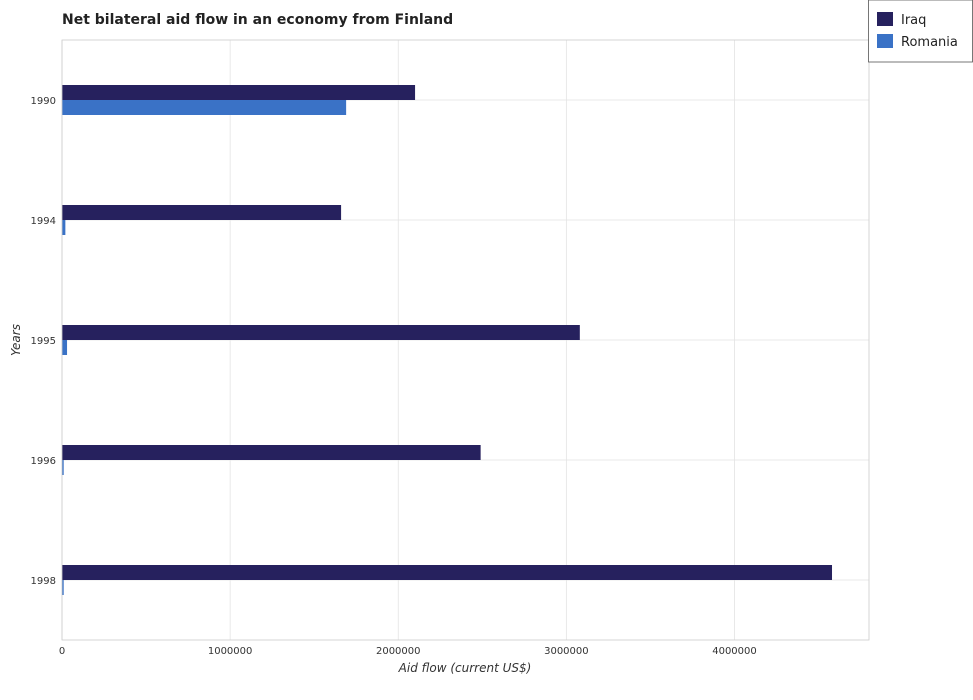 The width and height of the screenshot is (973, 700). What do you see at coordinates (62, 651) in the screenshot?
I see `x-tick-label: 0` at bounding box center [62, 651].